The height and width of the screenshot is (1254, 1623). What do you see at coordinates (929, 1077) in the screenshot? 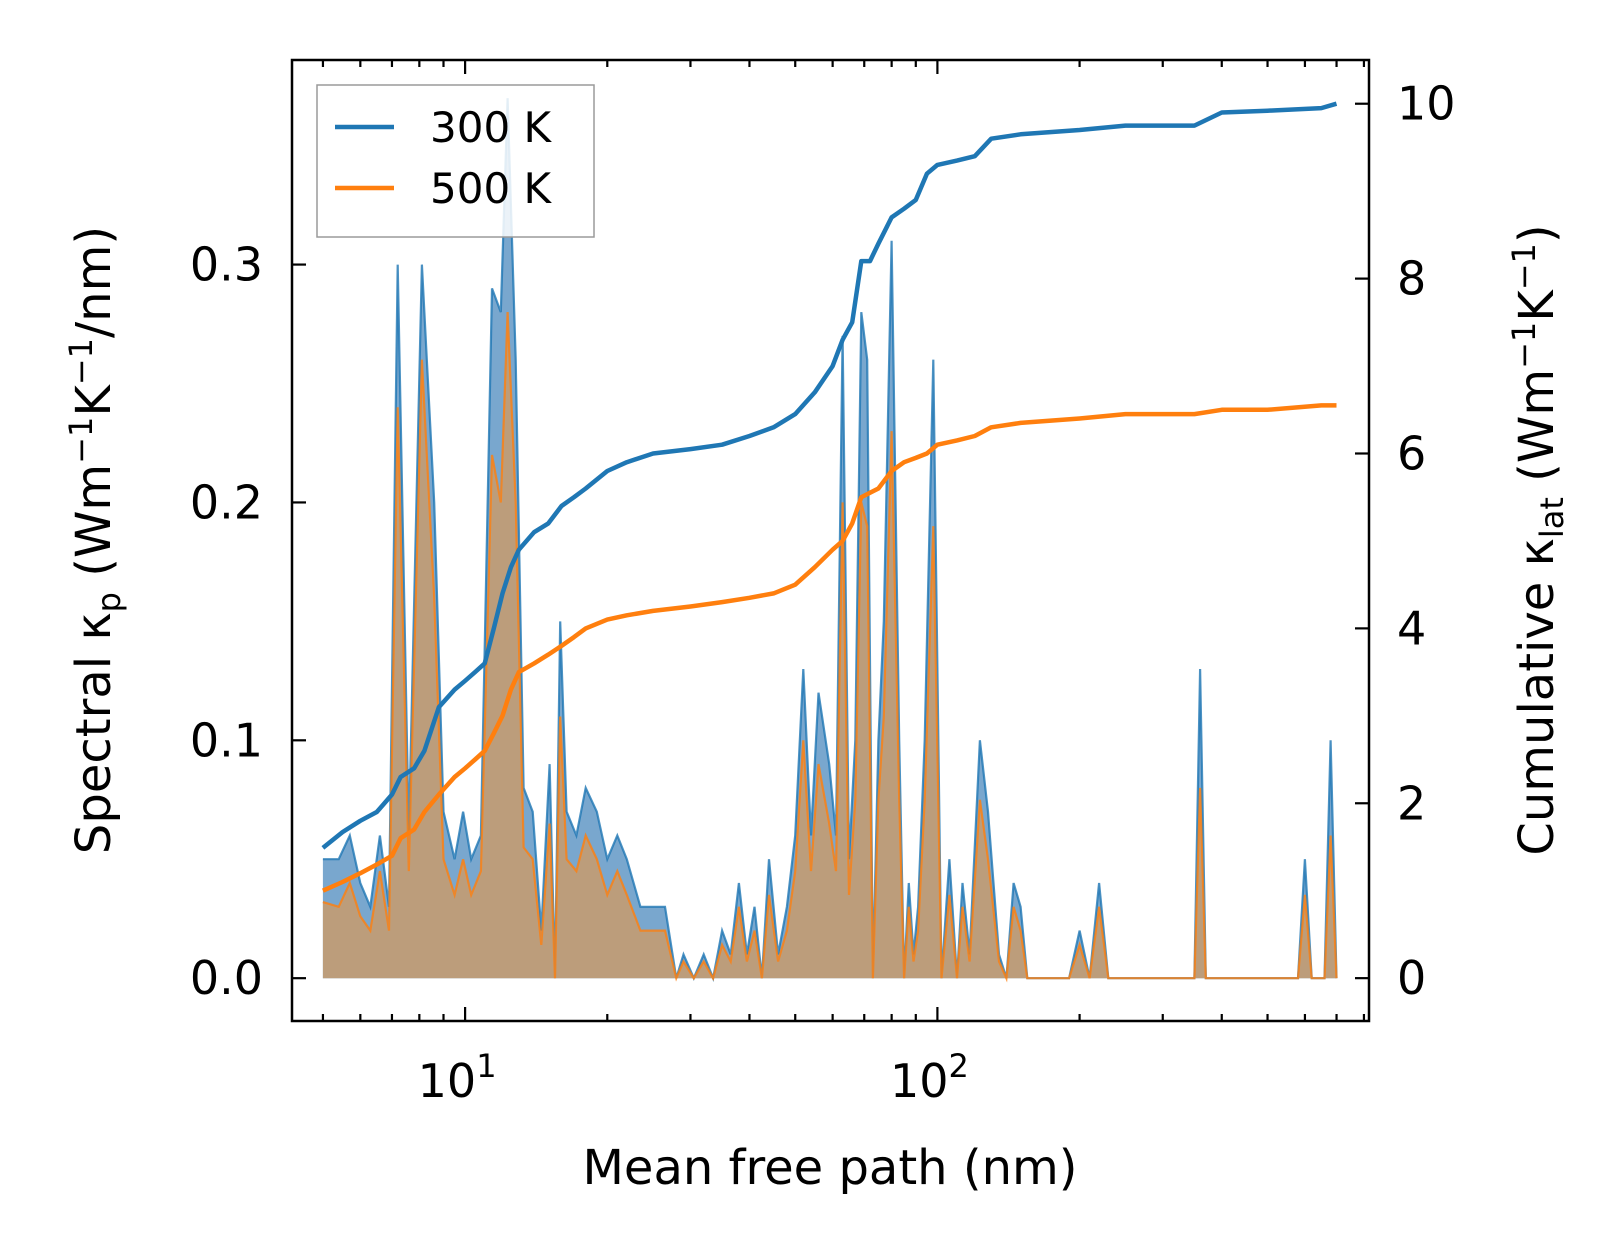
I see `x-tick-label: 10²` at bounding box center [929, 1077].